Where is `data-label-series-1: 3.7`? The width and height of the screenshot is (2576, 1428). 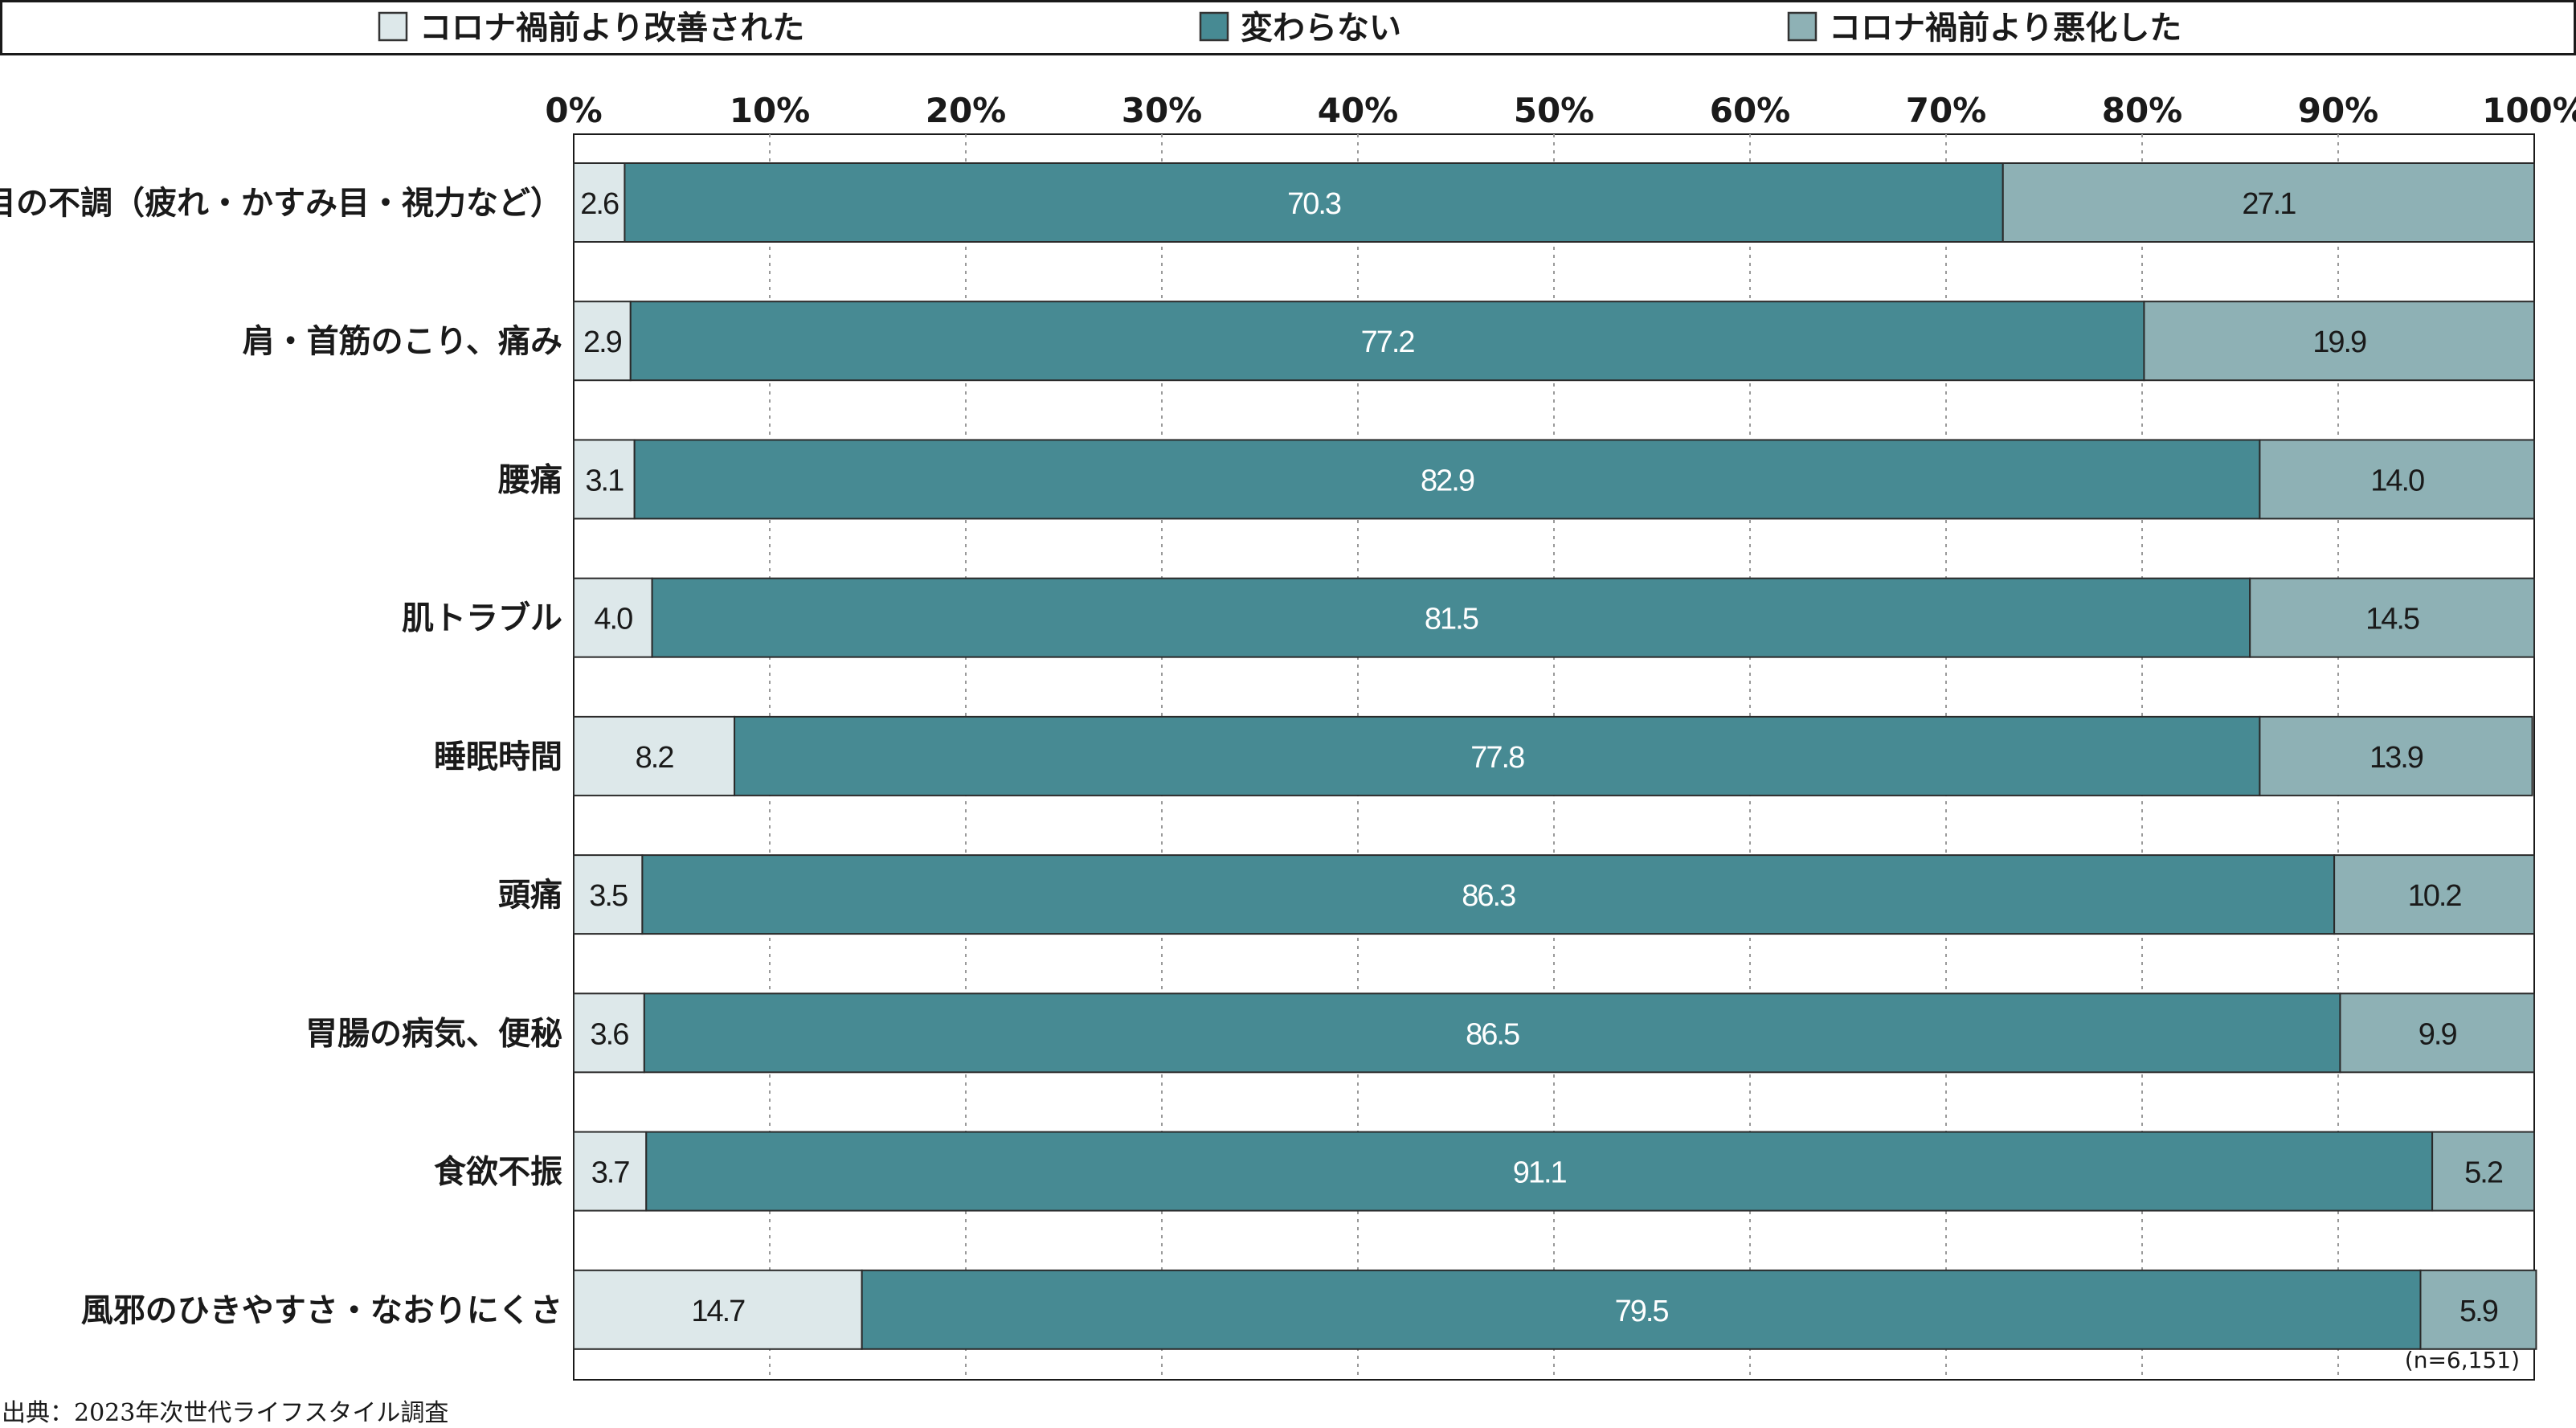
data-label-series-1: 3.7 is located at coordinates (610, 1173).